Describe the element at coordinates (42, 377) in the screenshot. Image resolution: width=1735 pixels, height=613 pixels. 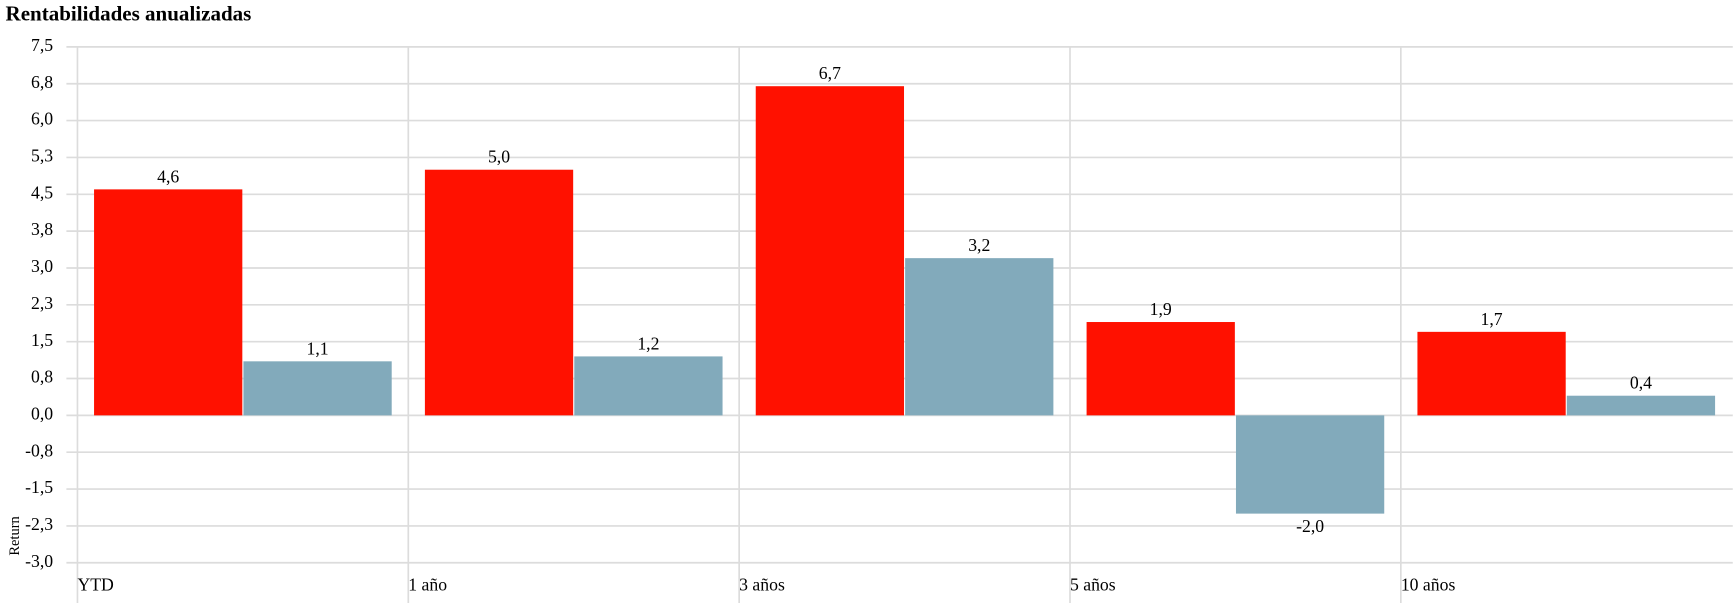
I see `y-tick-label: 0,8` at that location.